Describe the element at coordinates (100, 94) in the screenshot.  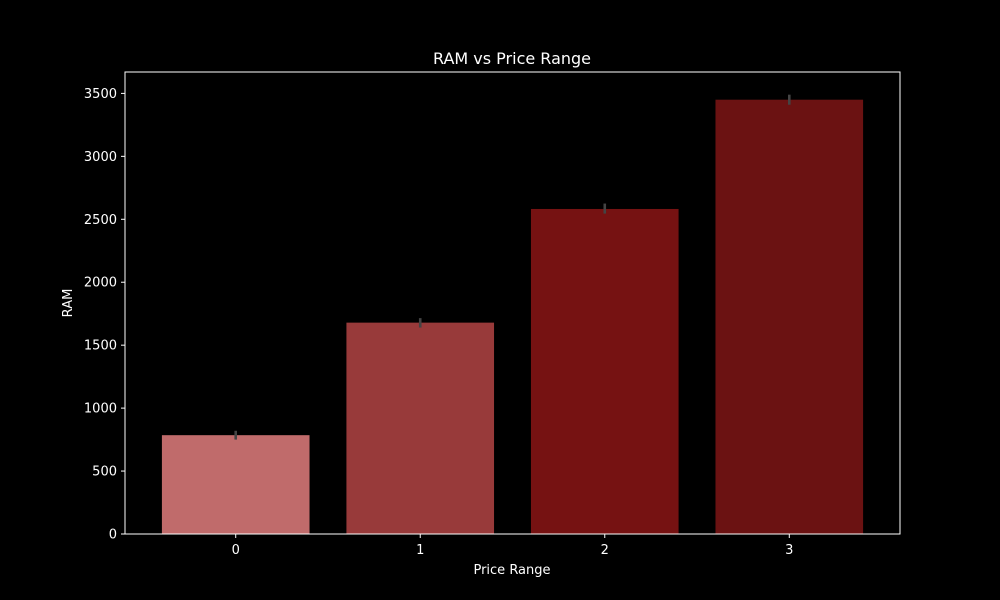
I see `y-tick-label: 3500` at that location.